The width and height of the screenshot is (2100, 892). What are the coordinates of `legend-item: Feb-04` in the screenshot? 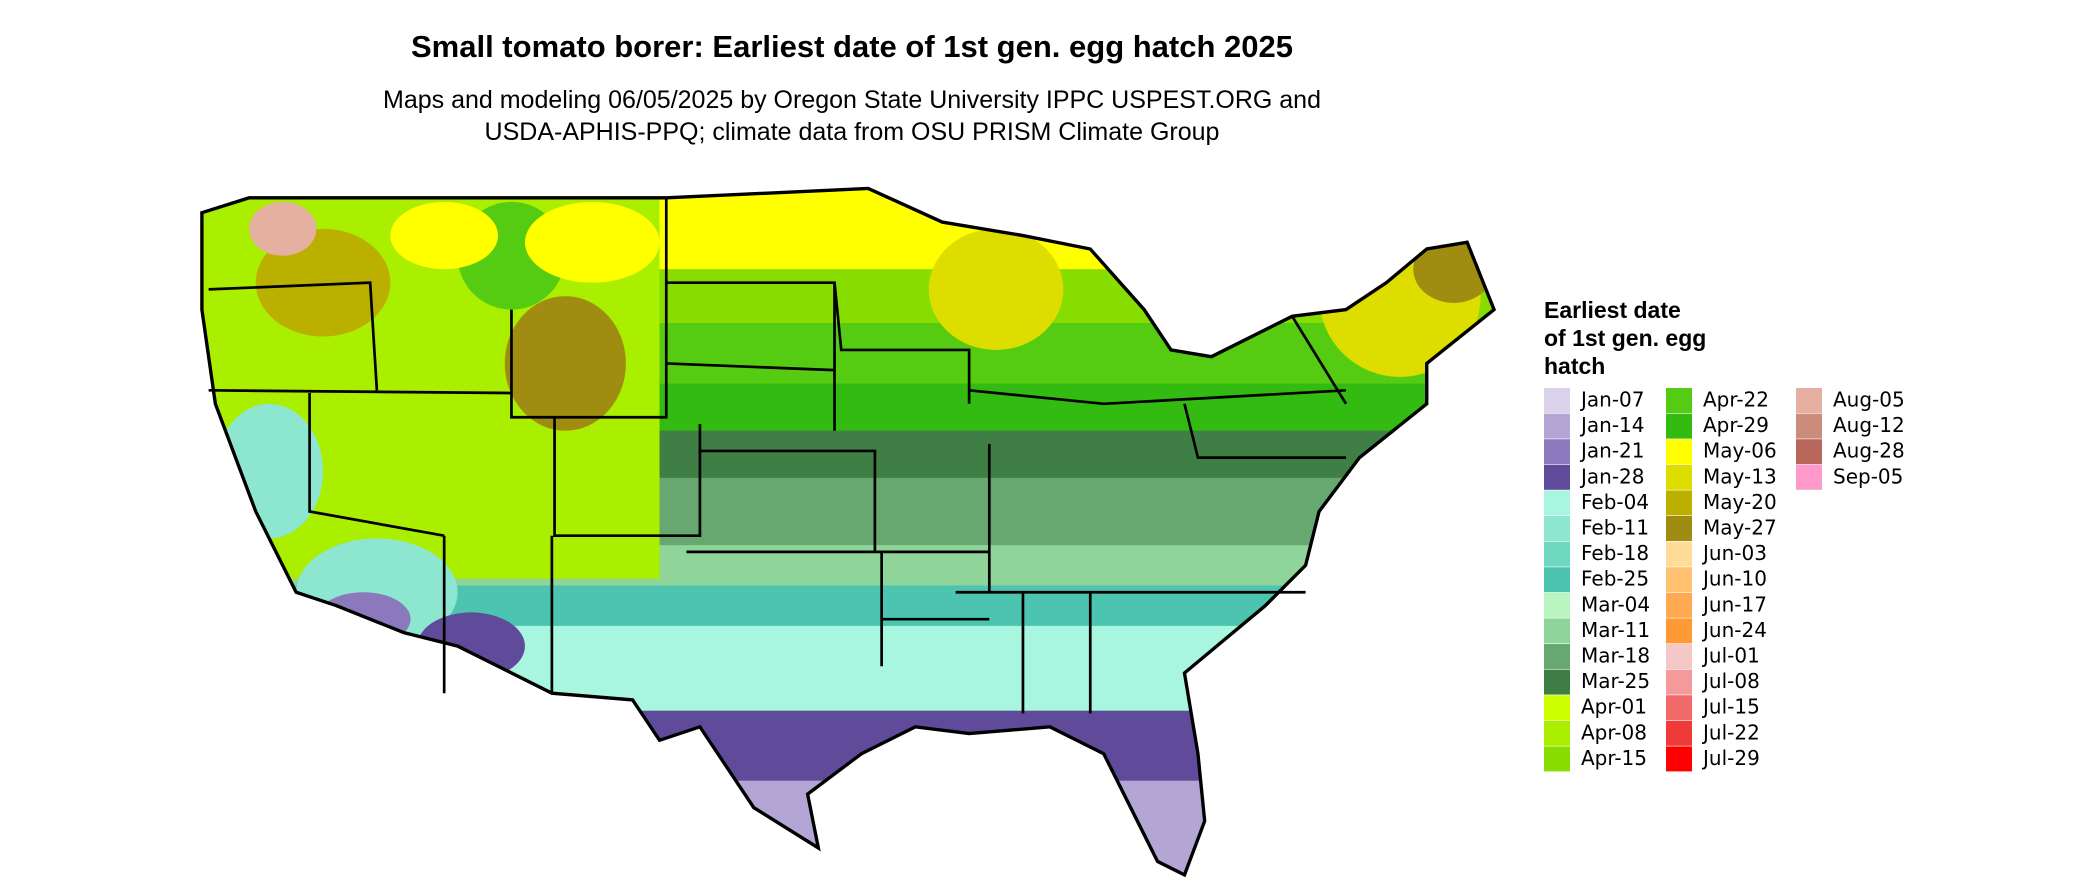 It's located at (1596, 503).